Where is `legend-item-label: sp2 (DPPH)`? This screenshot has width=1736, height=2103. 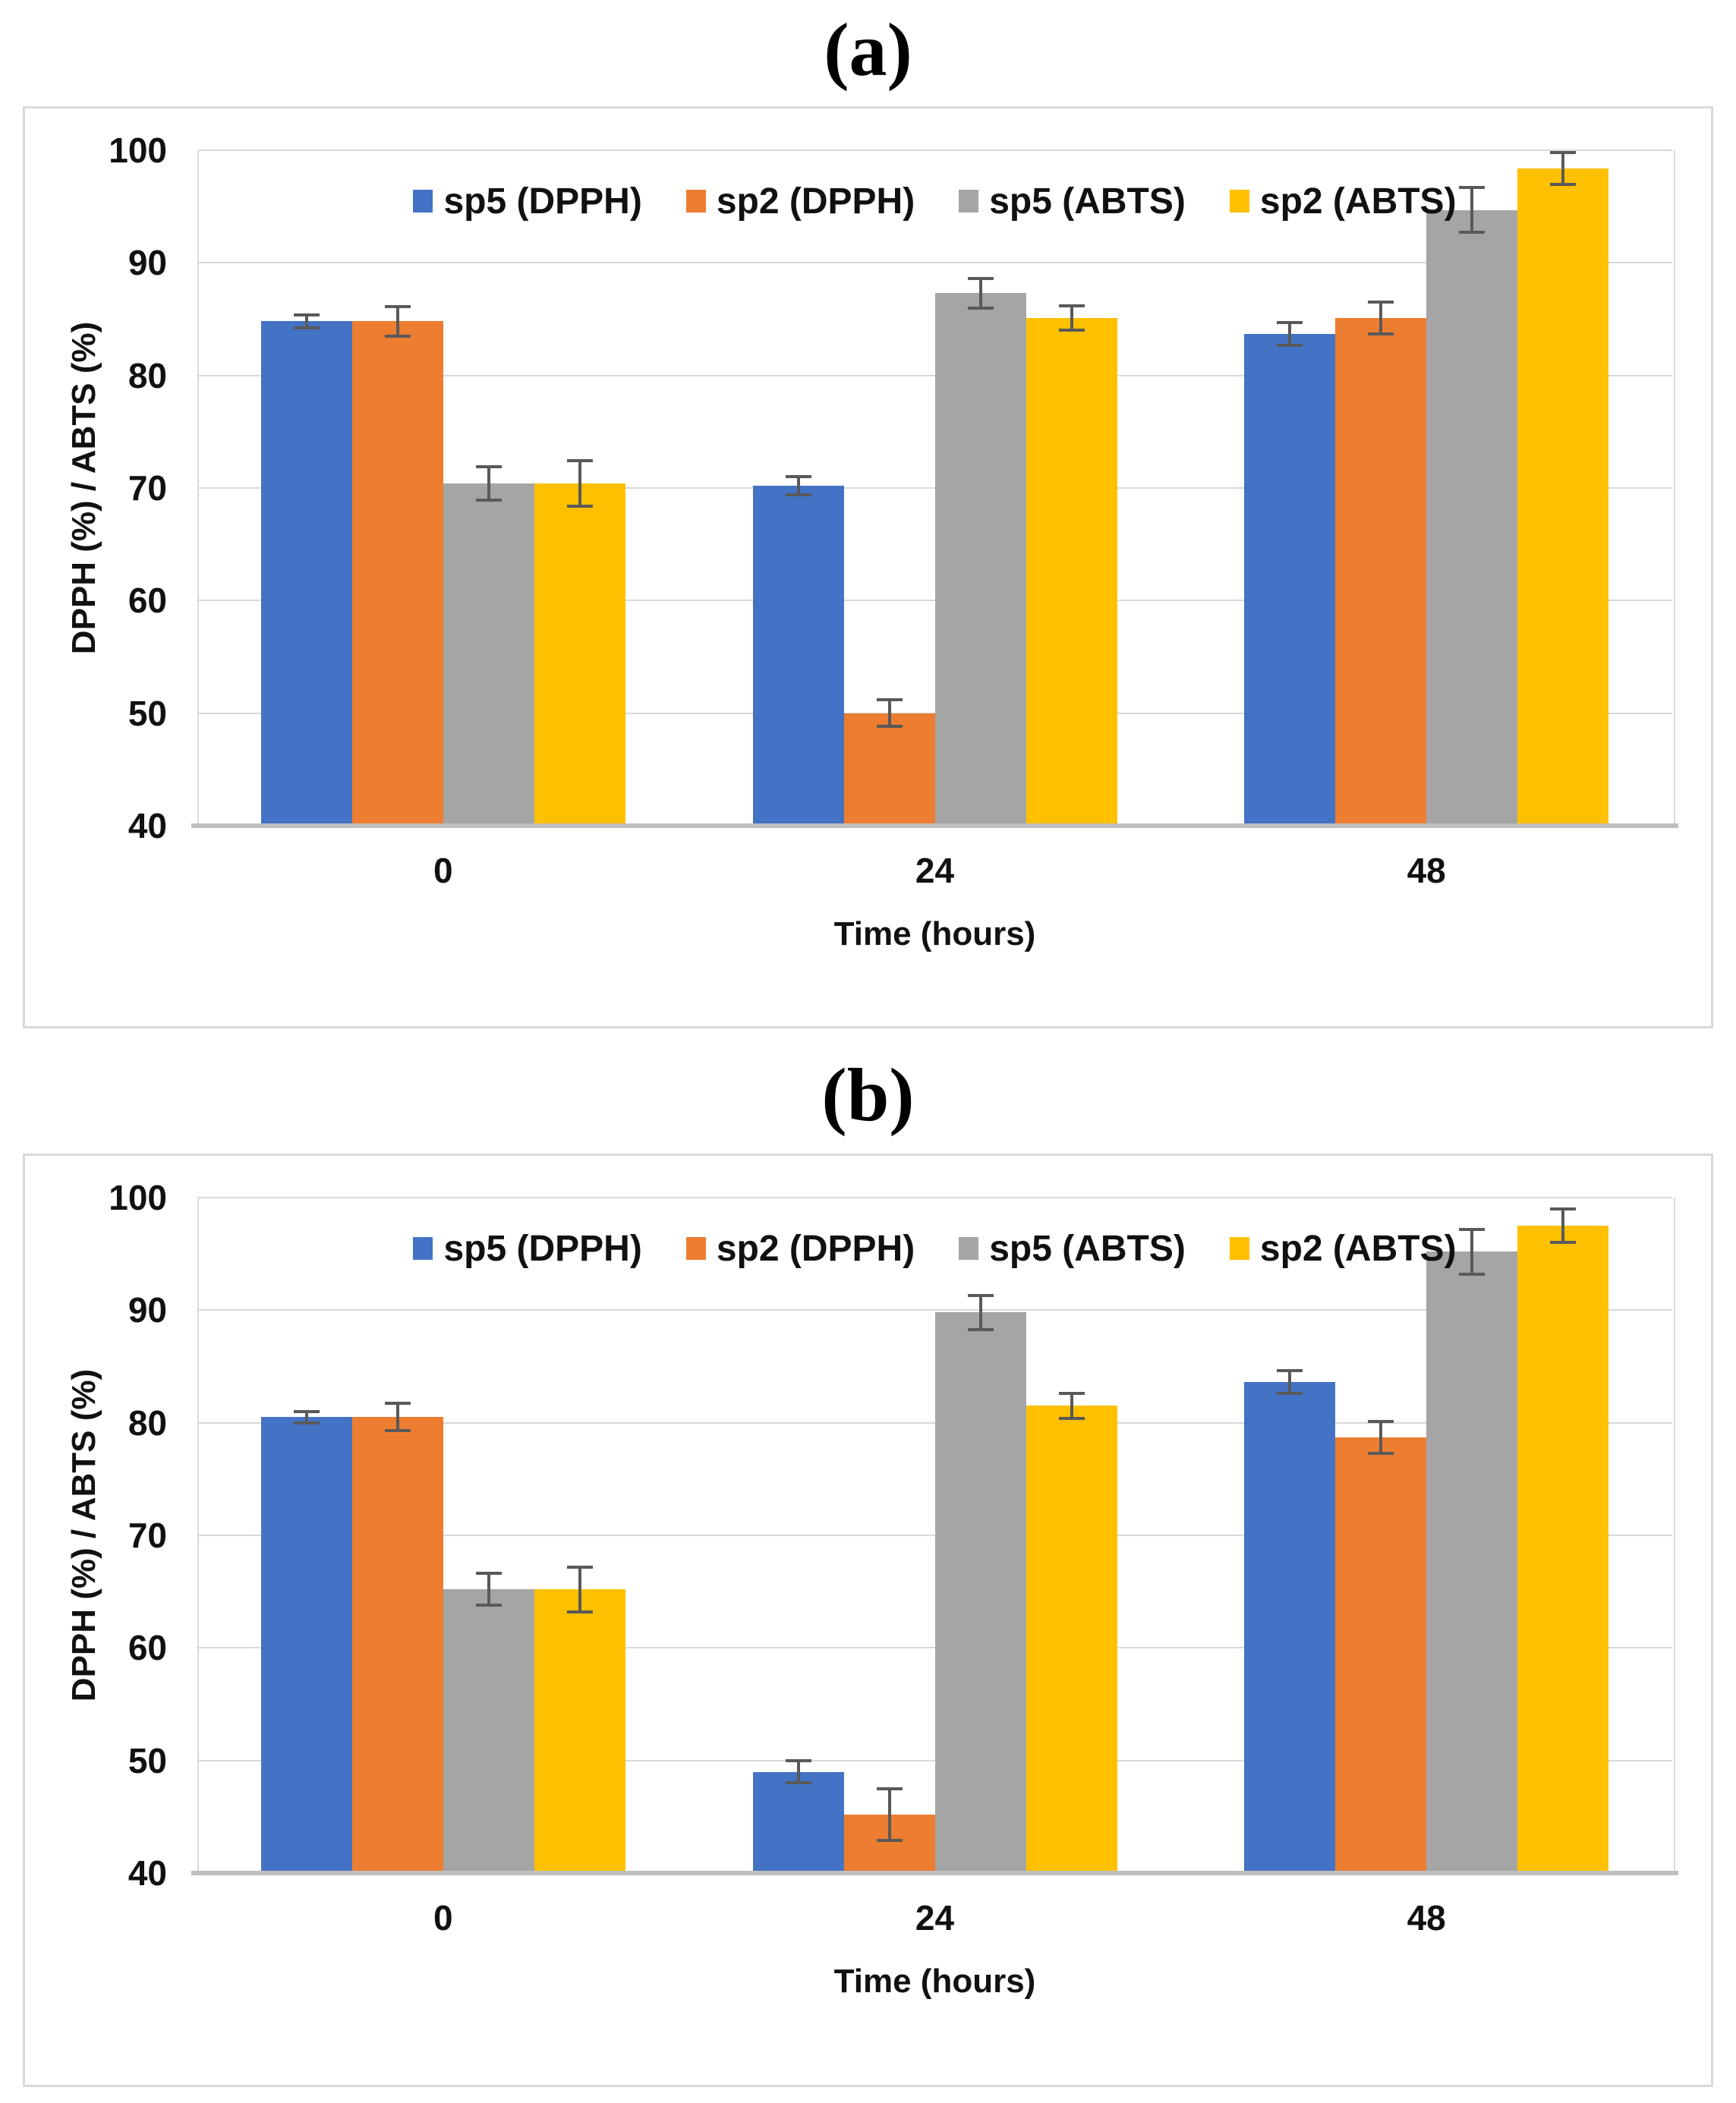
legend-item-label: sp2 (DPPH) is located at coordinates (815, 1248).